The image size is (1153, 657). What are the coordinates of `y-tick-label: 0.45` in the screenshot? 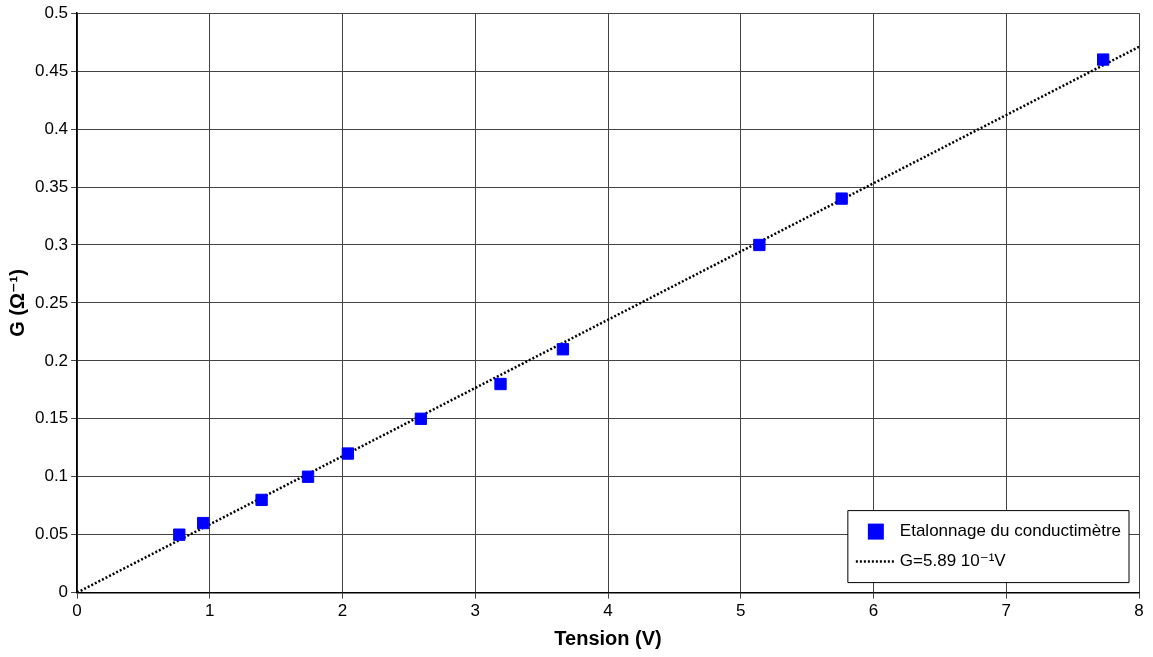 It's located at (51, 70).